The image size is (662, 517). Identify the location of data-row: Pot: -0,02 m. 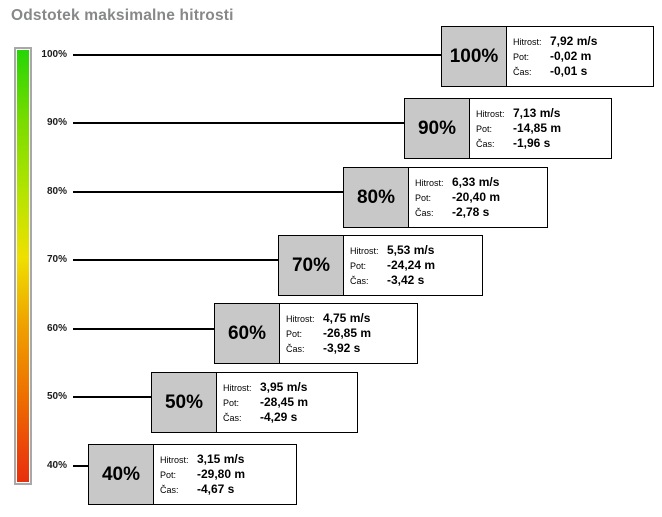
(581, 56).